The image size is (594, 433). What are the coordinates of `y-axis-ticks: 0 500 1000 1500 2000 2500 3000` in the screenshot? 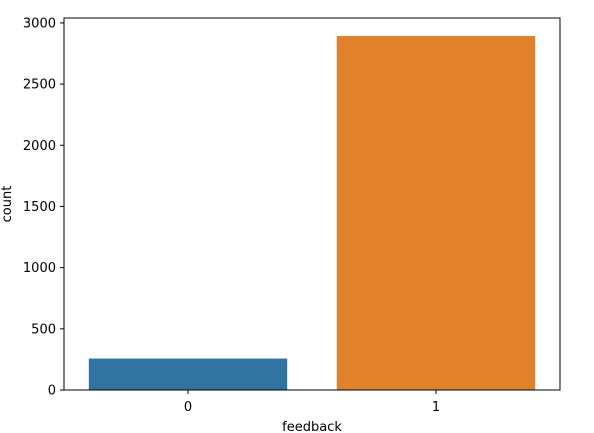 It's located at (43, 207).